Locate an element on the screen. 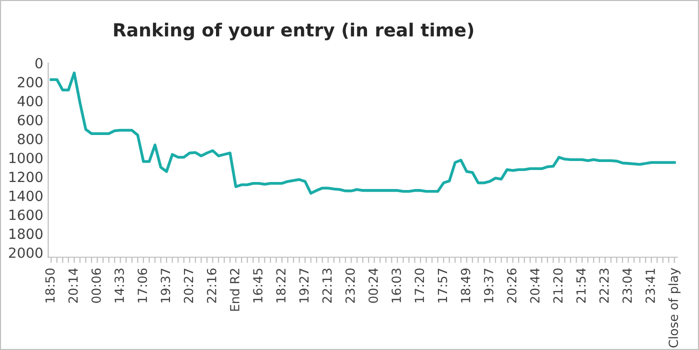  x-tick-label: 00:24 is located at coordinates (373, 285).